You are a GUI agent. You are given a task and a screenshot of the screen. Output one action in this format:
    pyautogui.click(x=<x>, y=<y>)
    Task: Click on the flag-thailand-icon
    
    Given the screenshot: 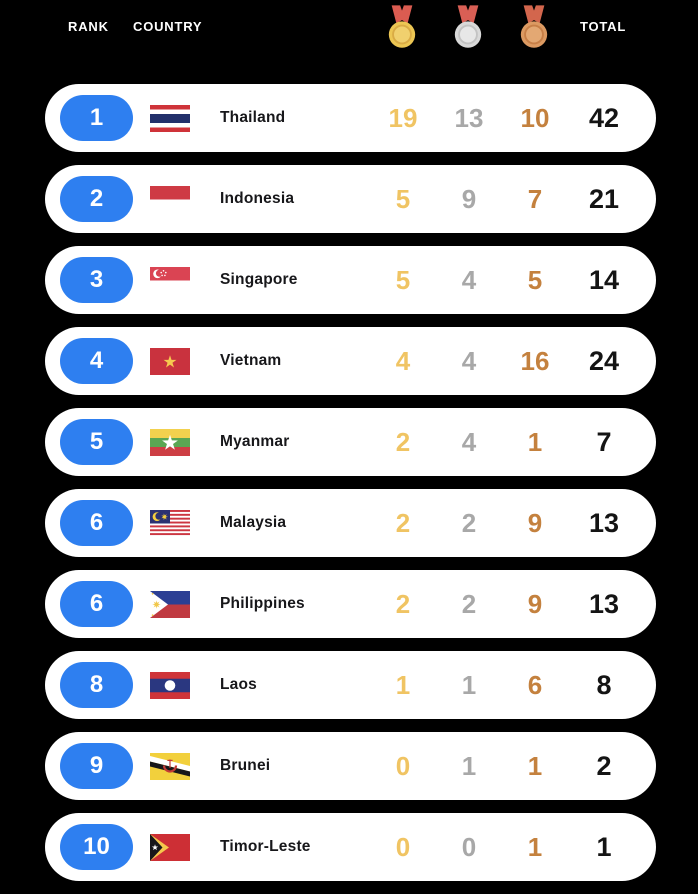 What is the action you would take?
    pyautogui.click(x=170, y=118)
    